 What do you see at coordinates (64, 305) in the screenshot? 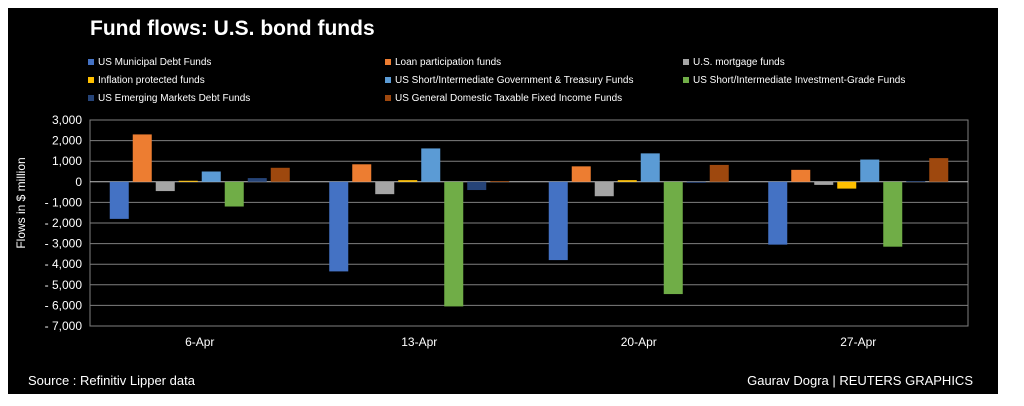
I see `y-tick-label: - 6,000` at bounding box center [64, 305].